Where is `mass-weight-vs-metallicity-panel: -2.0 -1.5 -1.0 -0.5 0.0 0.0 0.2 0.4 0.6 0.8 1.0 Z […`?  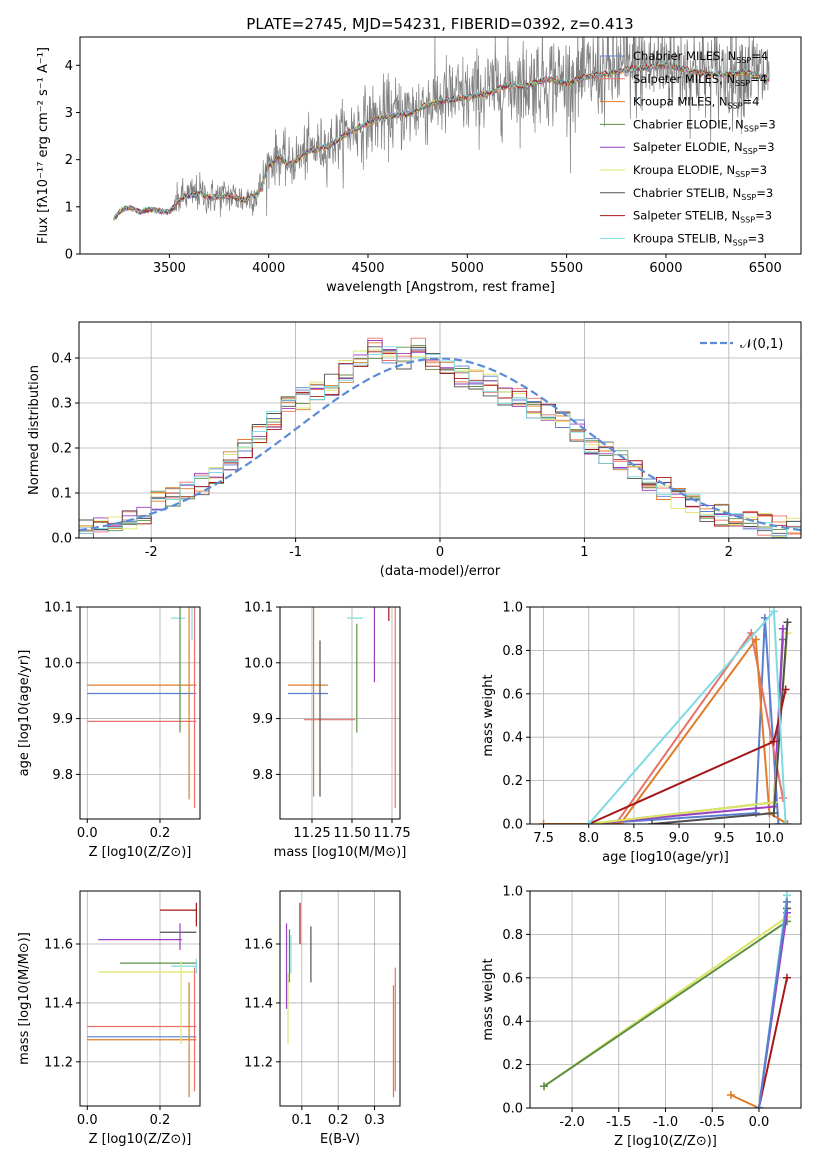 mass-weight-vs-metallicity-panel: -2.0 -1.5 -1.0 -0.5 0.0 0.0 0.2 0.4 0.6 0.8 1.0 Z [… is located at coordinates (641, 1017).